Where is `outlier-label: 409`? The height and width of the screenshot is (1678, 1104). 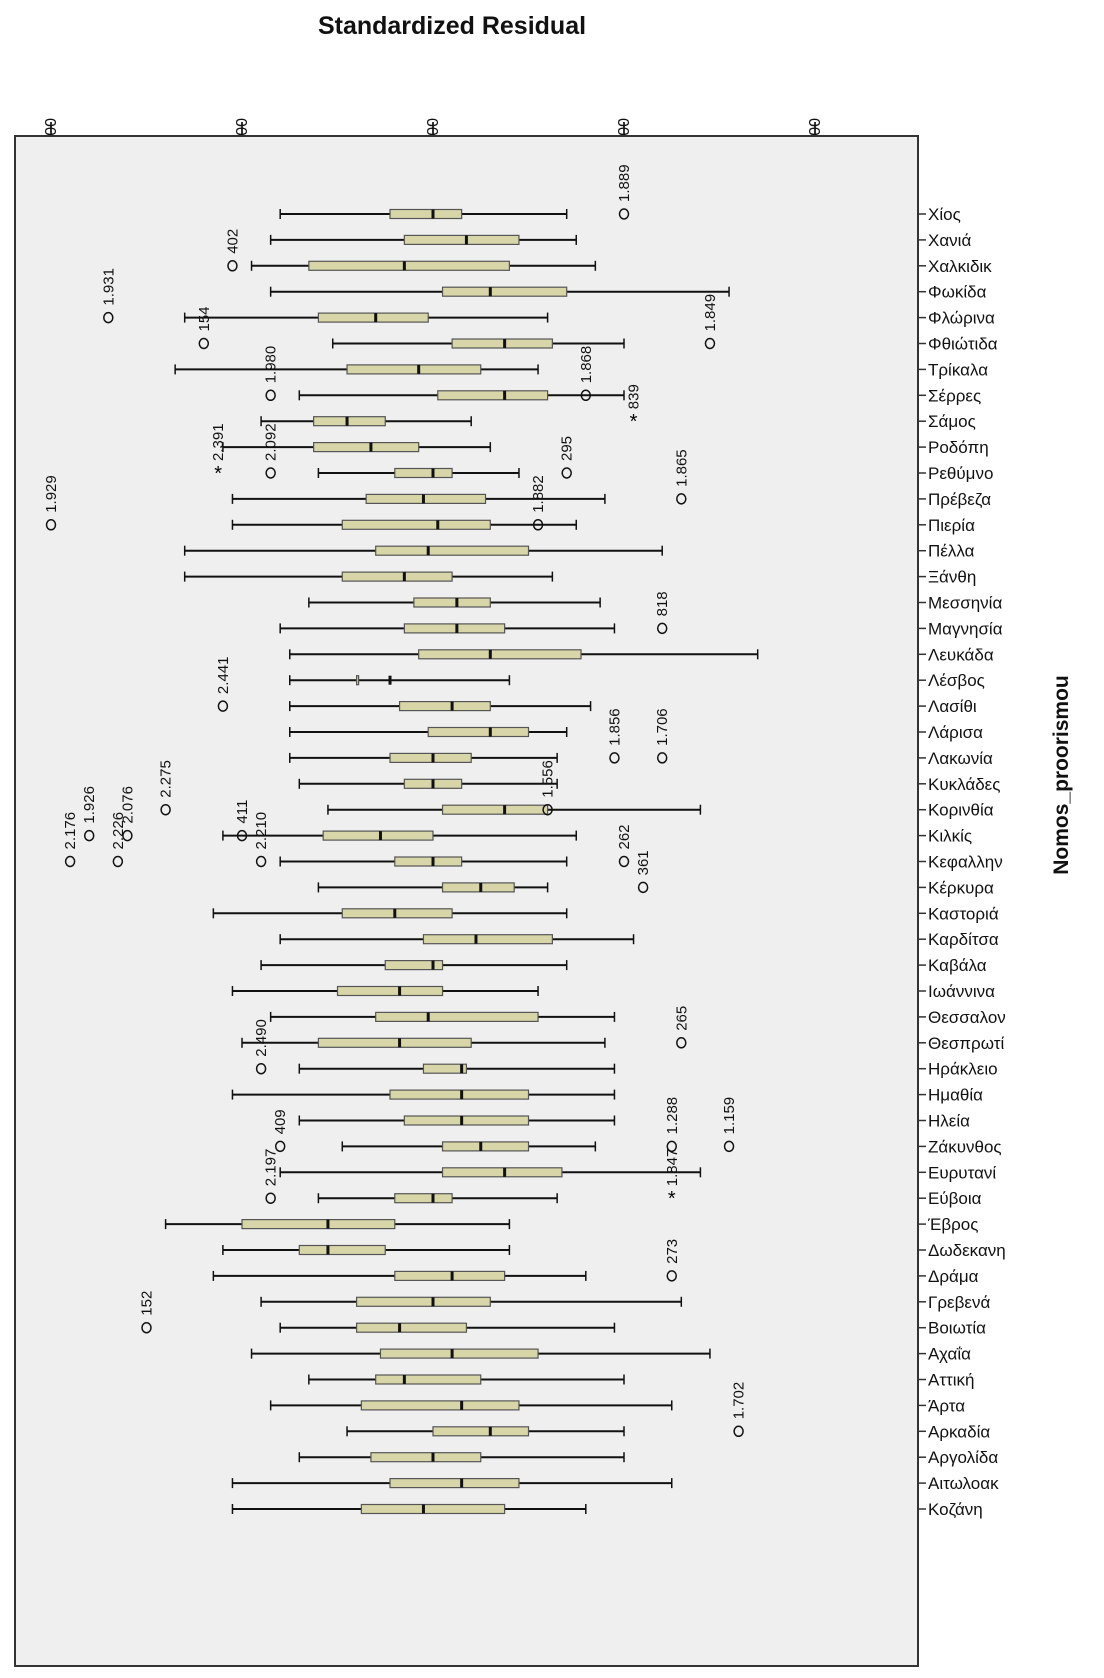 outlier-label: 409 is located at coordinates (280, 1121).